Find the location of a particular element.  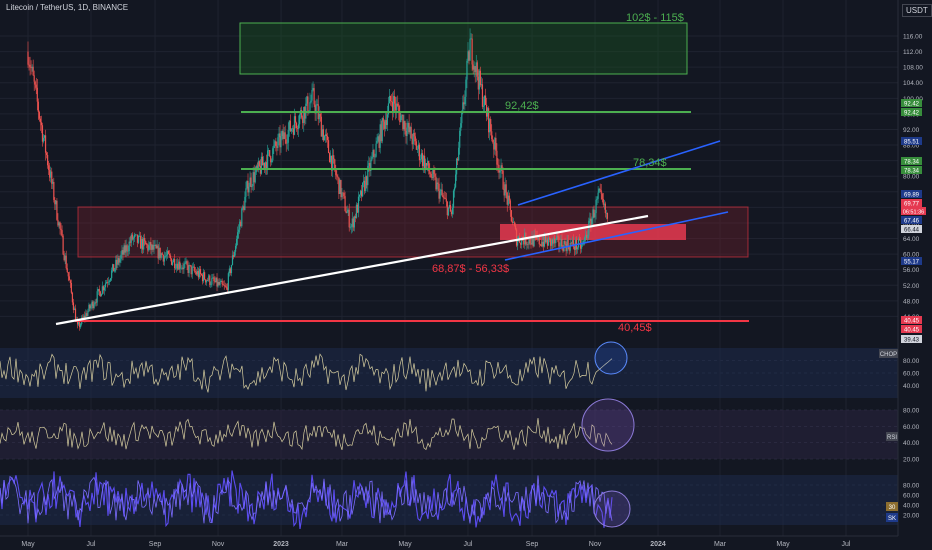

rsi-highlight-circle is located at coordinates (608, 425).